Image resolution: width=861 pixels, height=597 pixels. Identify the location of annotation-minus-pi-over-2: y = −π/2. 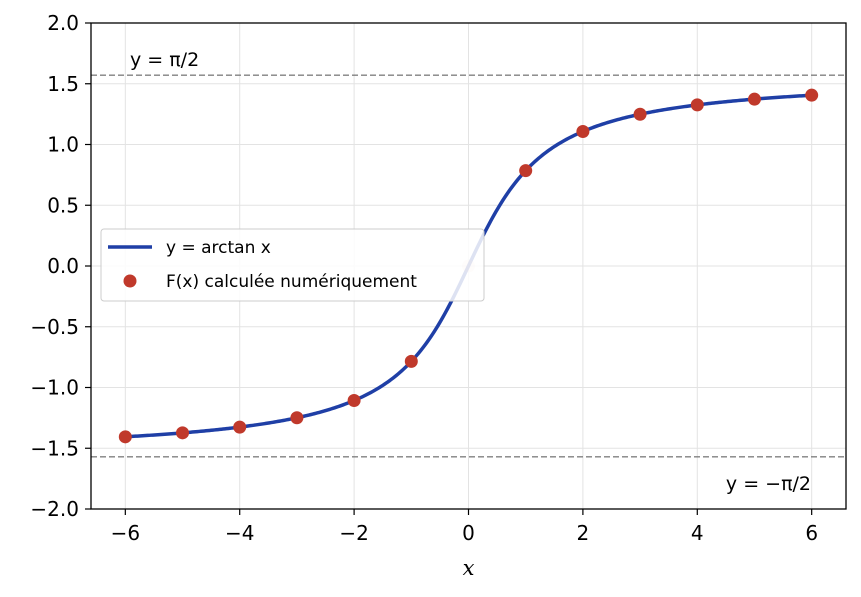
(768, 484).